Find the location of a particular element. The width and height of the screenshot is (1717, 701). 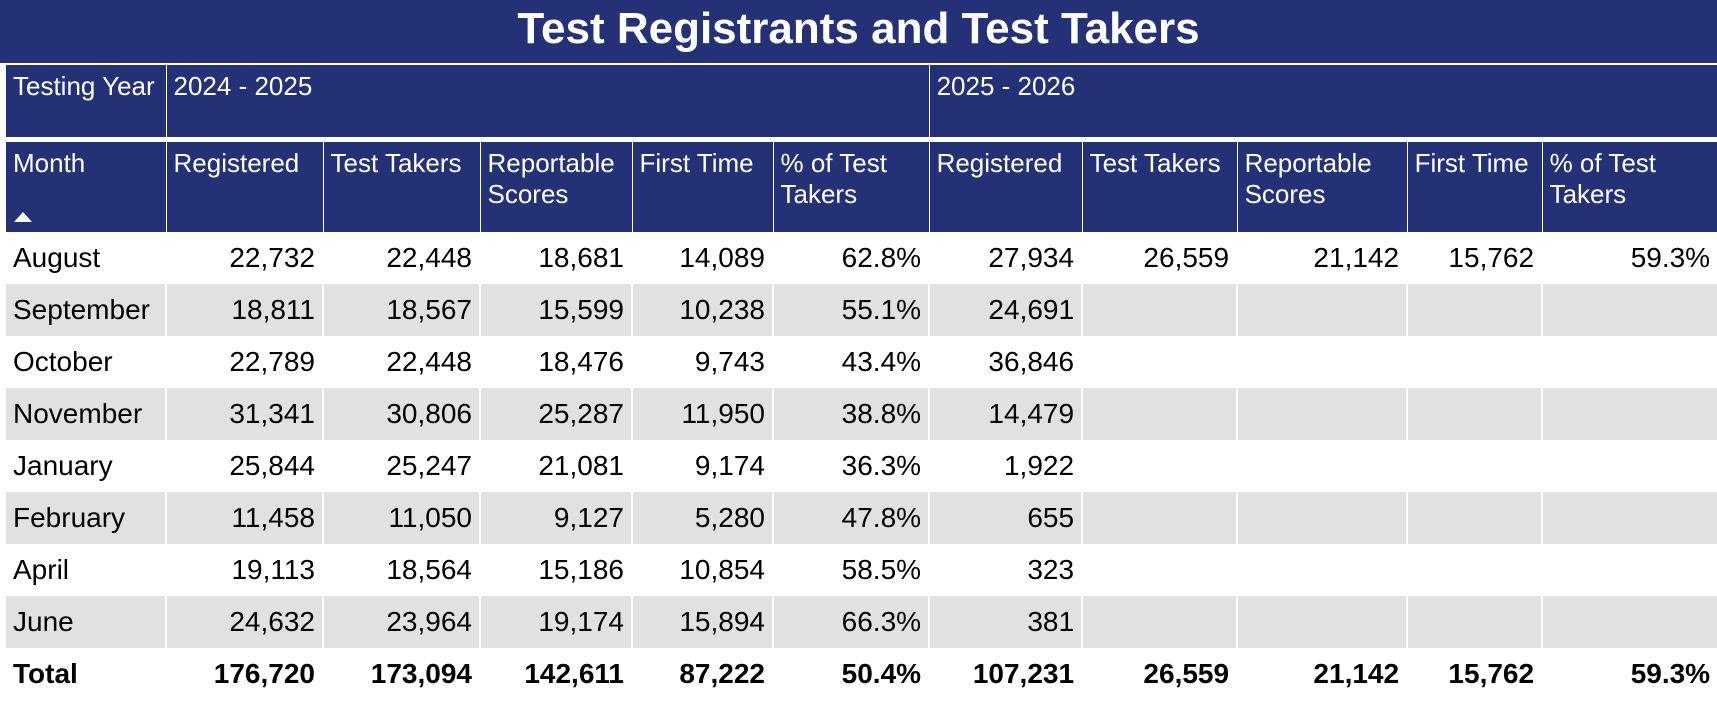

value-cell: 55.1% is located at coordinates (850, 310).